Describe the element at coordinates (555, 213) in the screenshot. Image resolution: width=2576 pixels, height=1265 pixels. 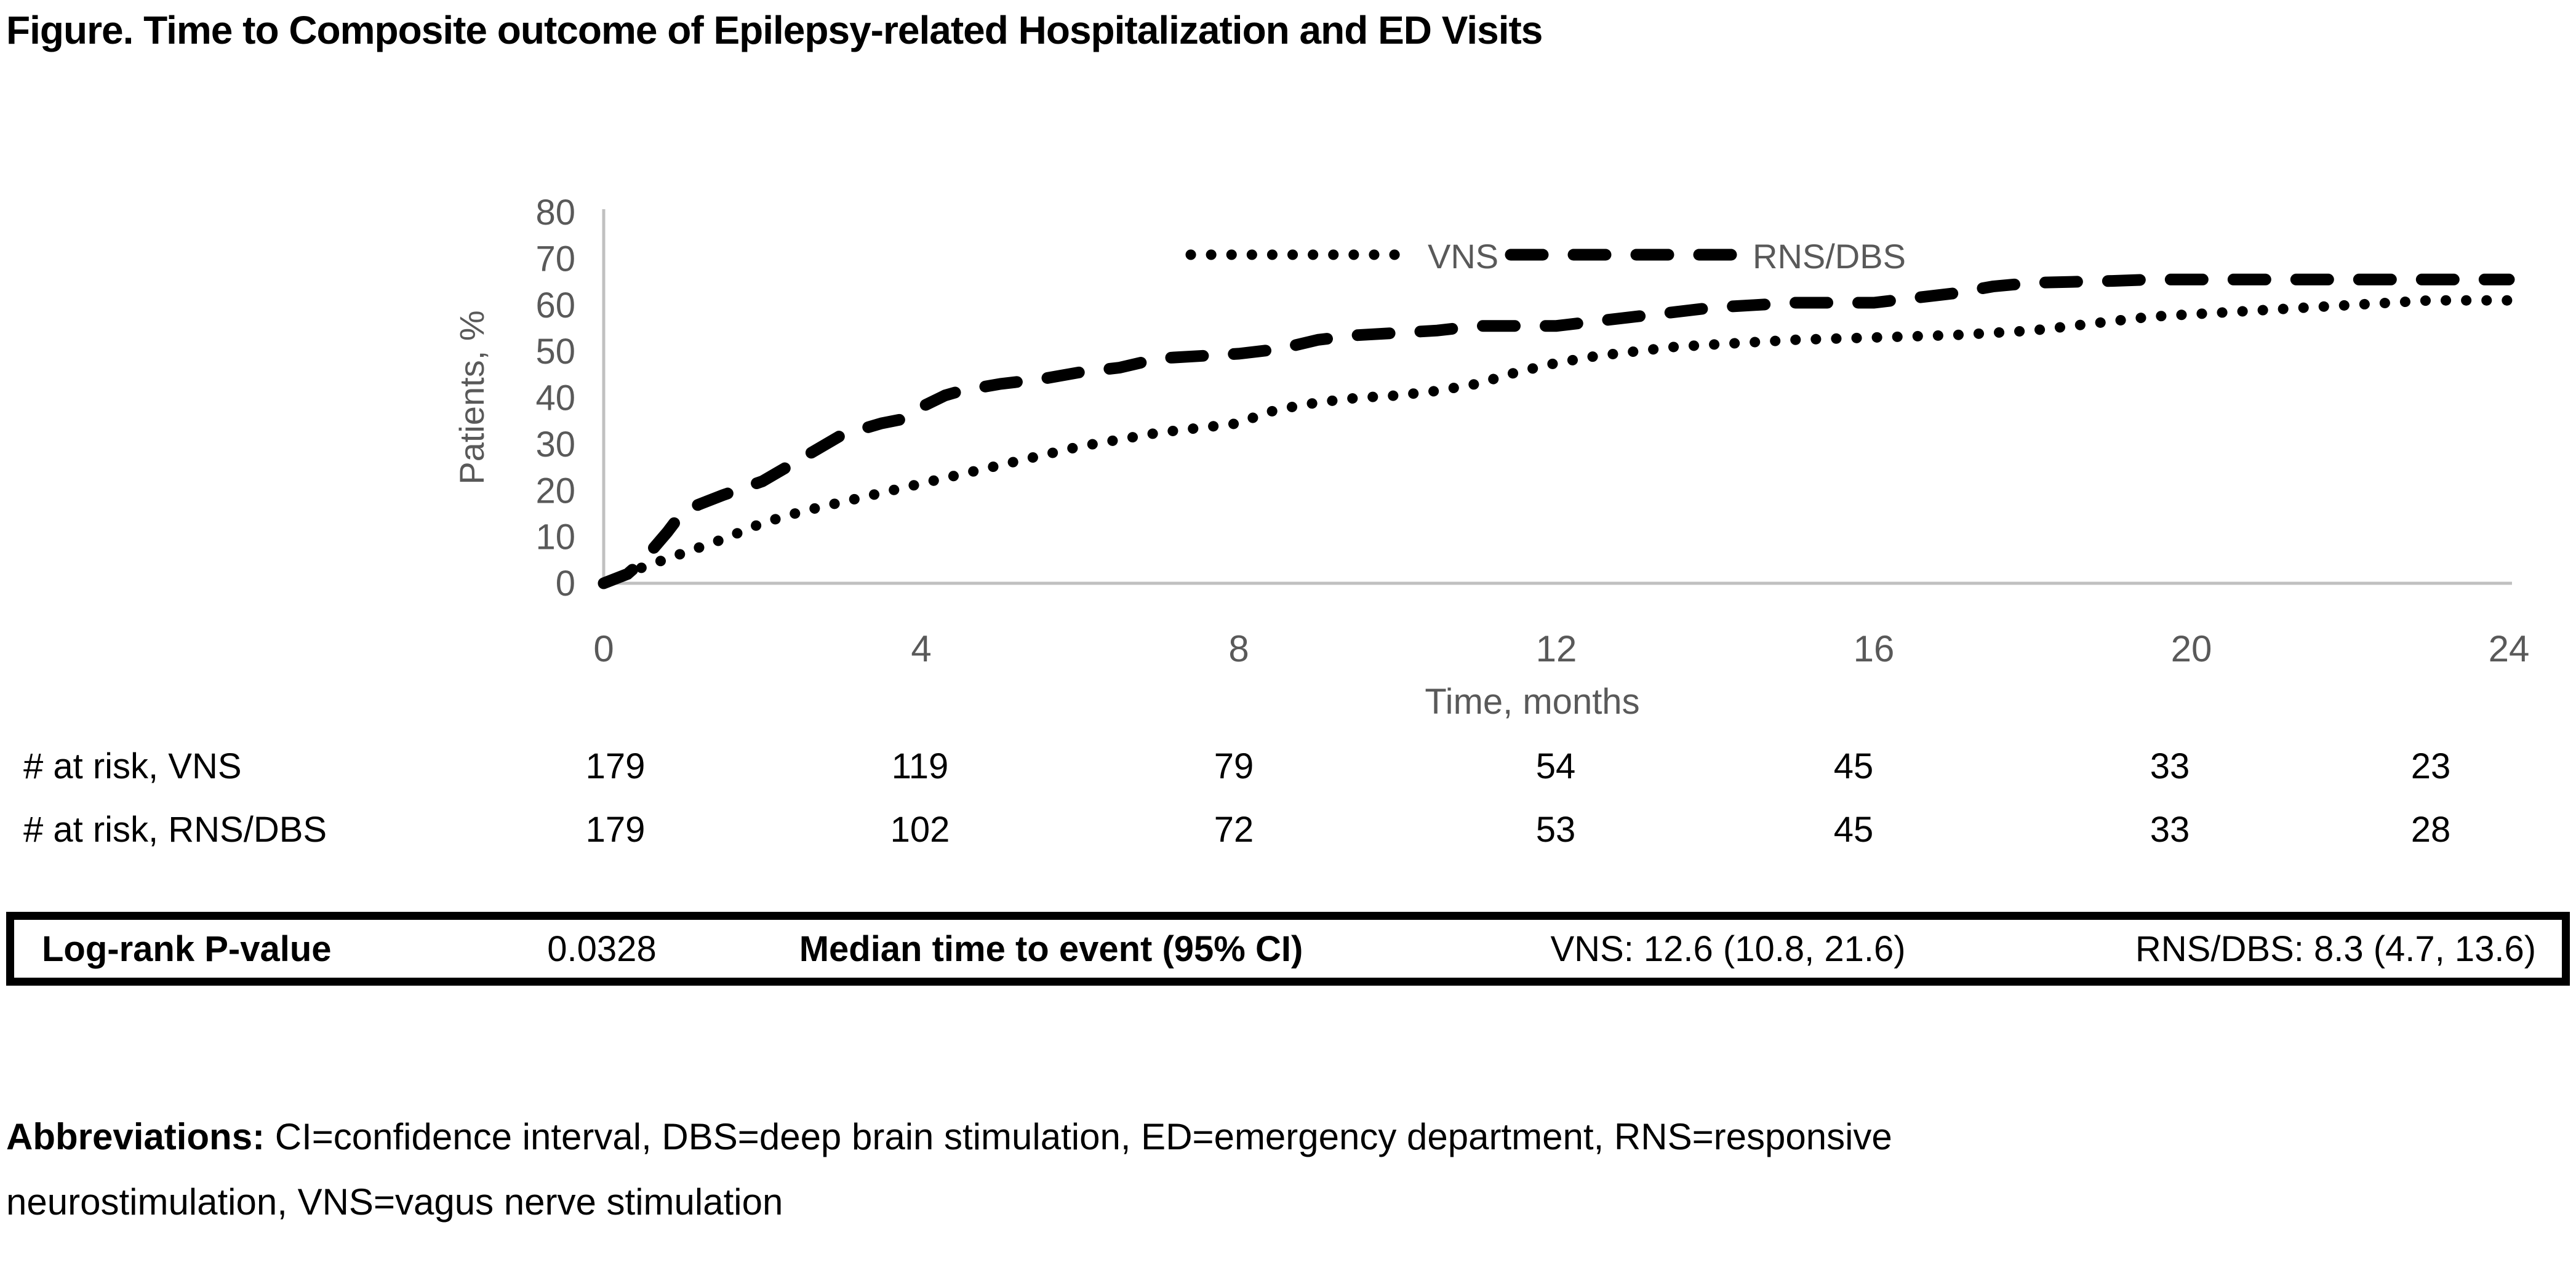
I see `y-tick-label: 80` at that location.